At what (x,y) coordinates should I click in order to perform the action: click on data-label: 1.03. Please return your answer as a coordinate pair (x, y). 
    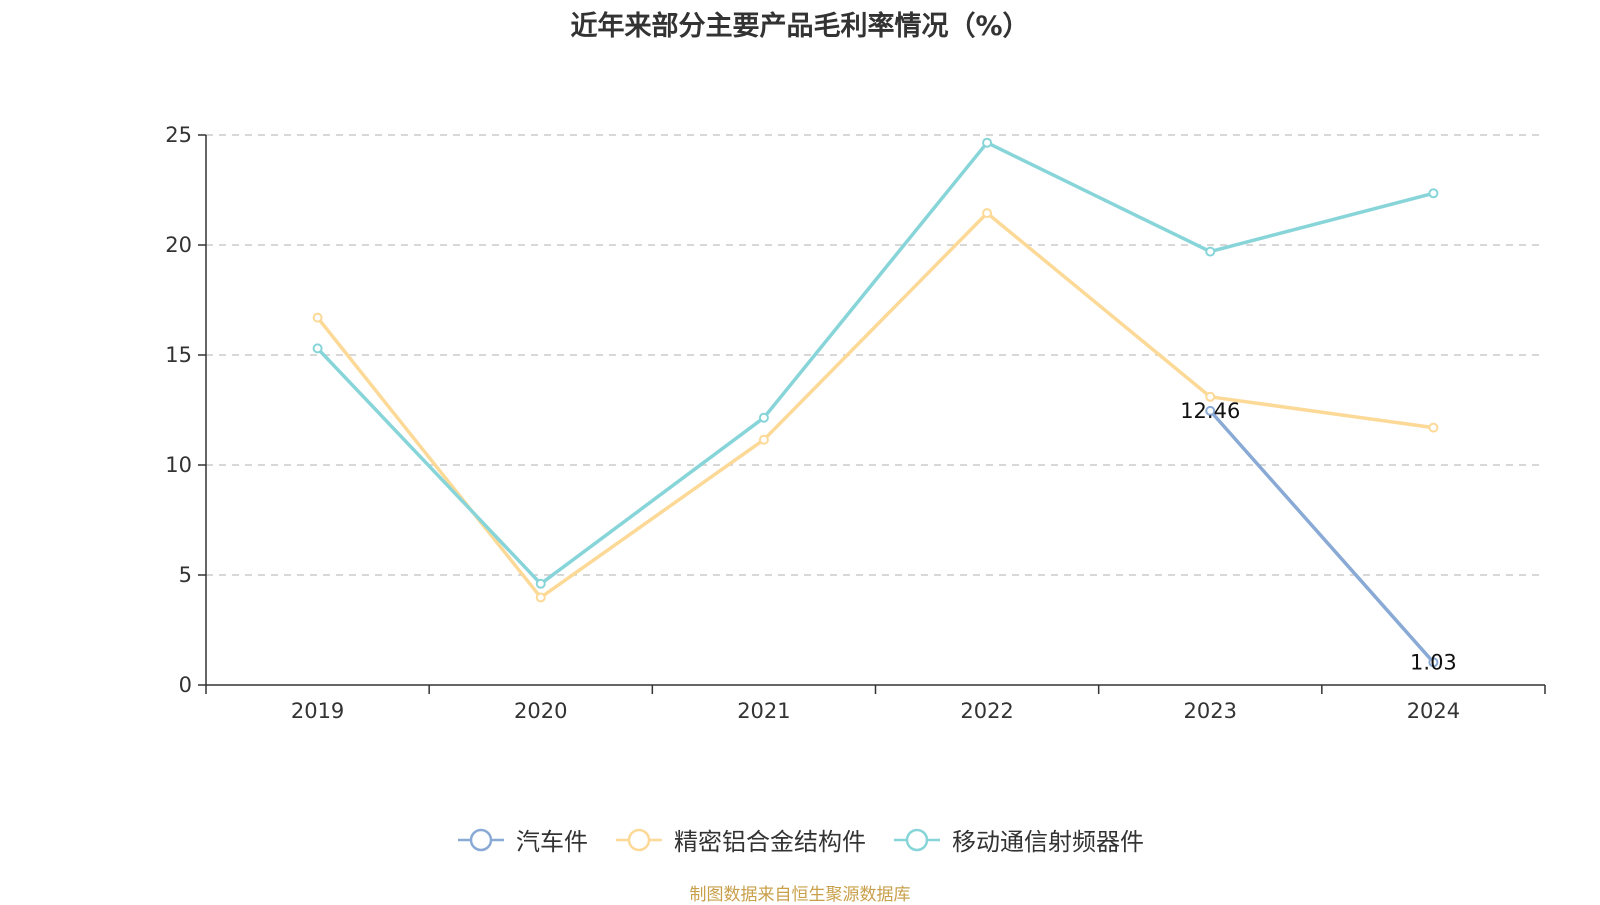
    Looking at the image, I should click on (1433, 662).